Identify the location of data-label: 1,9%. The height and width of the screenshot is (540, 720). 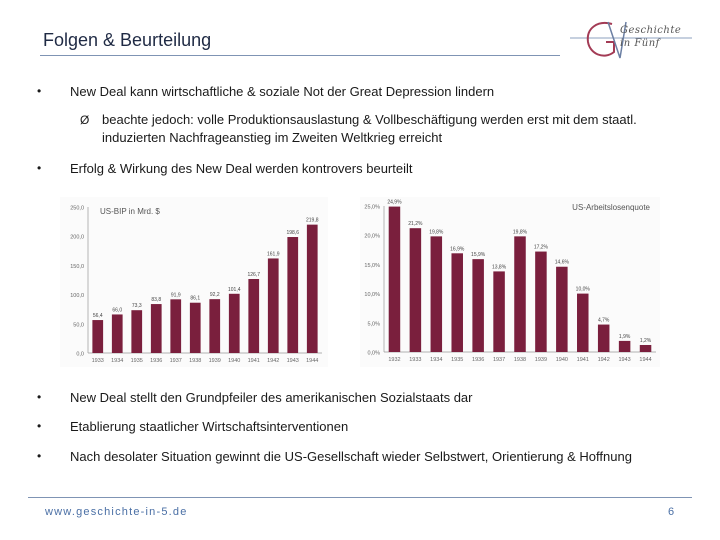
(625, 337).